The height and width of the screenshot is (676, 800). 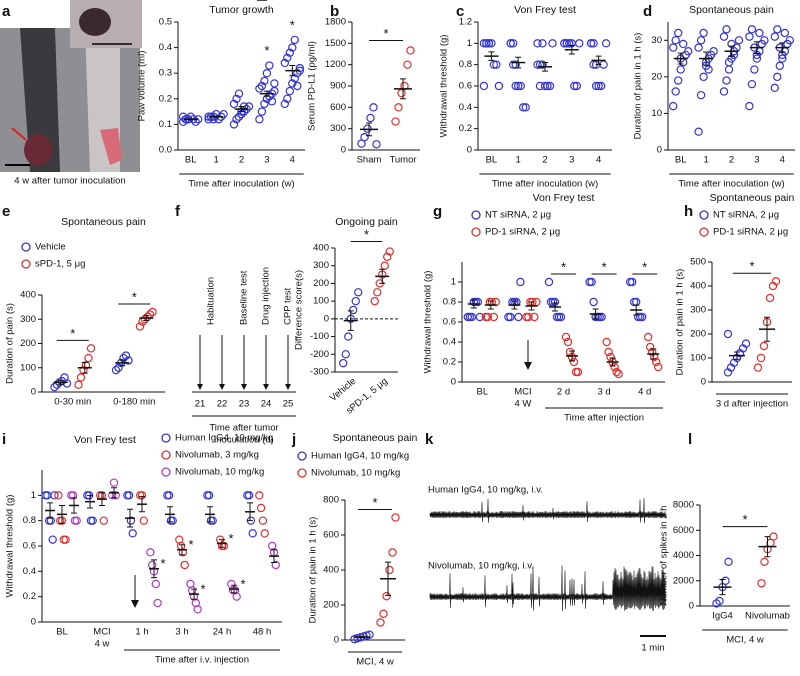 What do you see at coordinates (266, 160) in the screenshot?
I see `x-tick-label: 3` at bounding box center [266, 160].